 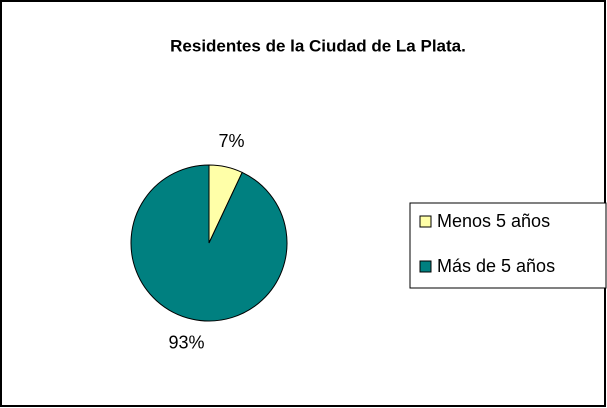 What do you see at coordinates (209, 243) in the screenshot?
I see `pie-slice` at bounding box center [209, 243].